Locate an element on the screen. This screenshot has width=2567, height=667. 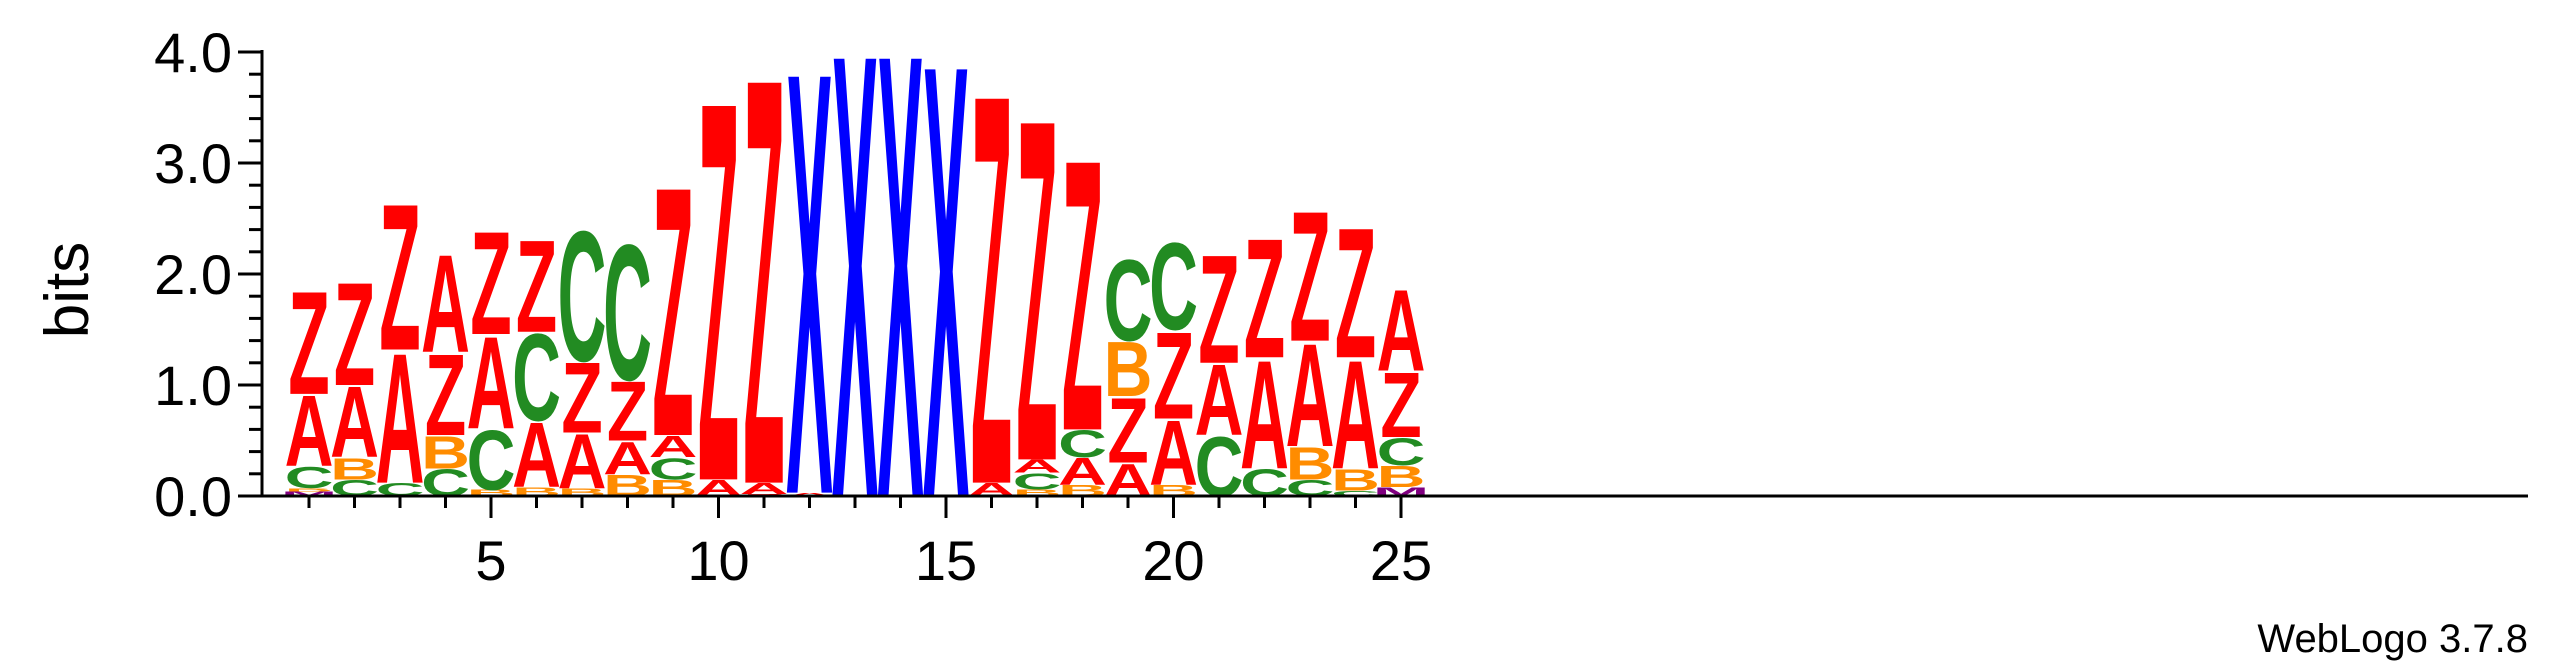
y-axis: 0.0 1.0 2.0 3.0 4.0 is located at coordinates (209, 274).